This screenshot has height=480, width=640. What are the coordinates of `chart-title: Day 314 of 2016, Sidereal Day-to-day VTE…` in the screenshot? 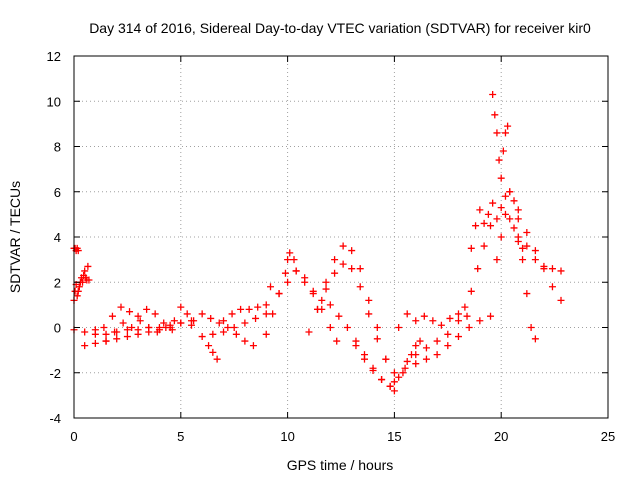 It's located at (340, 28).